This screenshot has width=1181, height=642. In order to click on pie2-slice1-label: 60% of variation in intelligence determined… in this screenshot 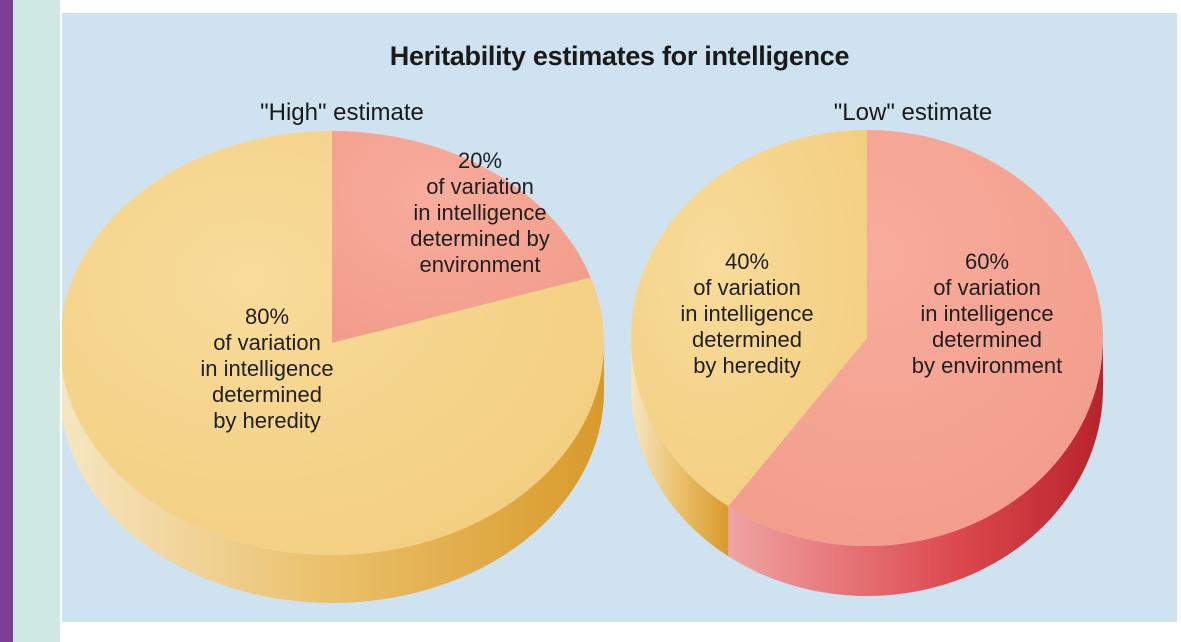, I will do `click(987, 313)`.